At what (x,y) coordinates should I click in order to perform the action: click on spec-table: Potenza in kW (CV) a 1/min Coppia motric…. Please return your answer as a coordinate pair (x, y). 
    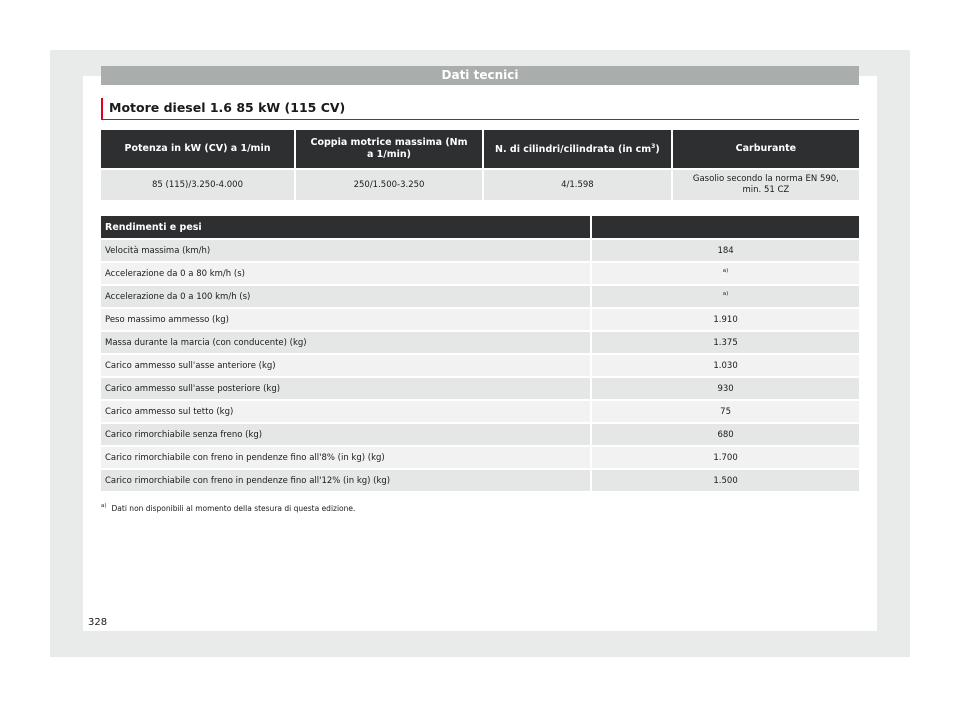
    Looking at the image, I should click on (480, 165).